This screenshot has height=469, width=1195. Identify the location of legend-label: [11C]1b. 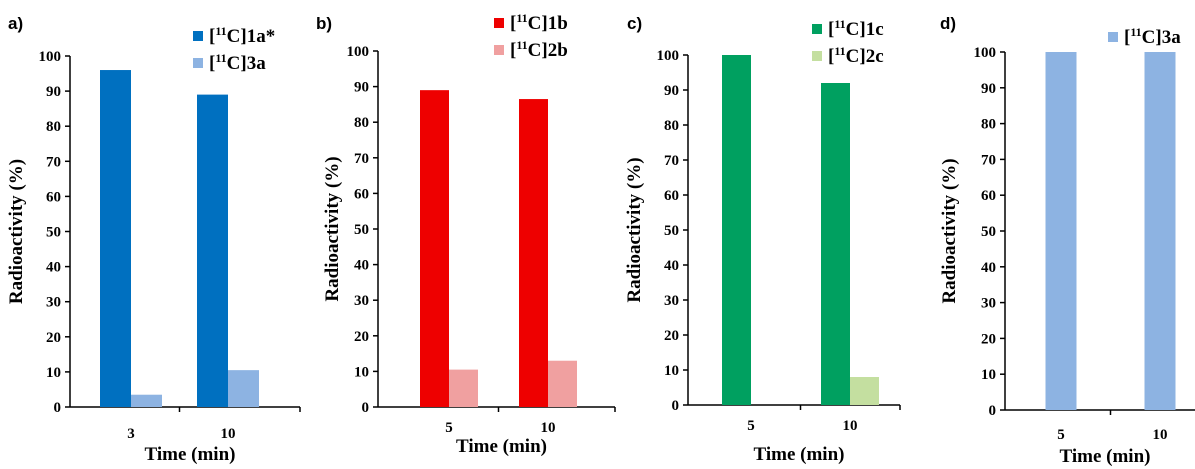
(539, 22).